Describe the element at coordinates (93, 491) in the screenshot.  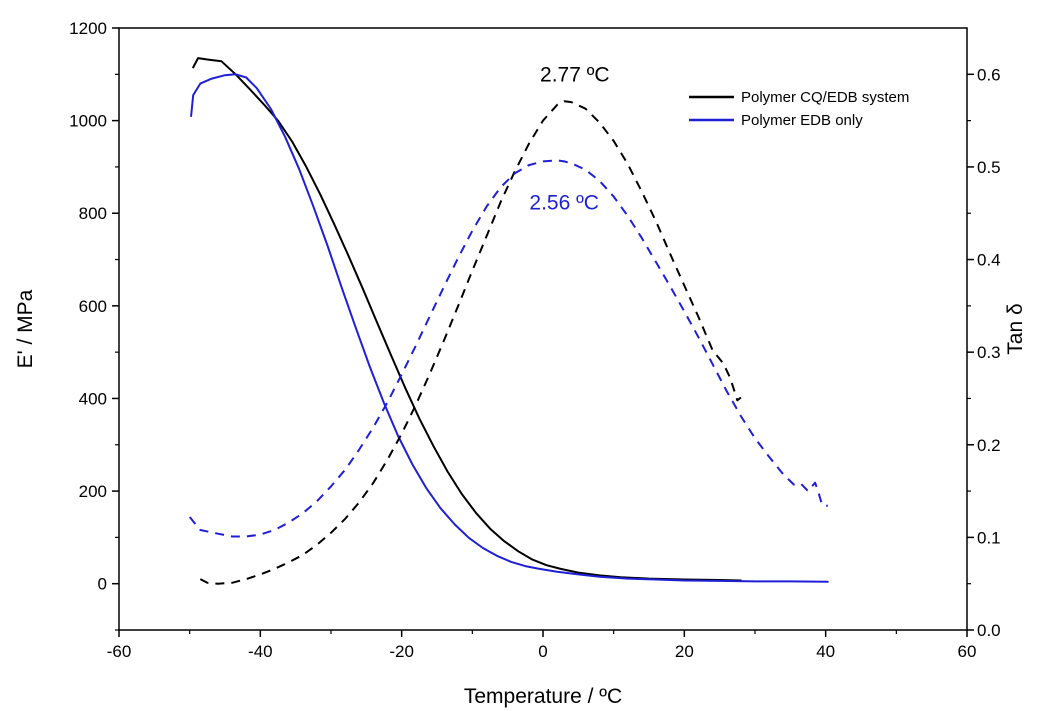
I see `y-tick-label-1: 200` at that location.